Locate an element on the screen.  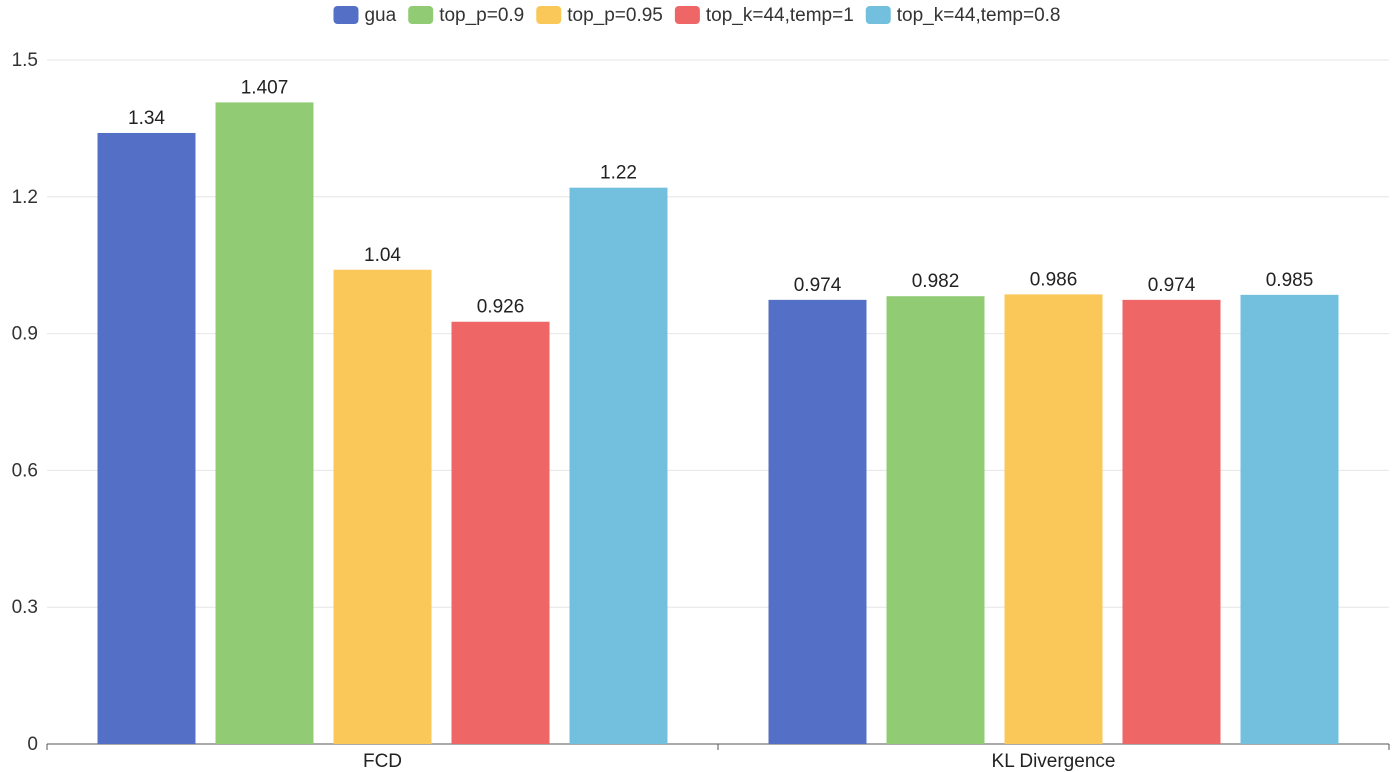
legend-item: top_k=44,temp=0.8 is located at coordinates (963, 15).